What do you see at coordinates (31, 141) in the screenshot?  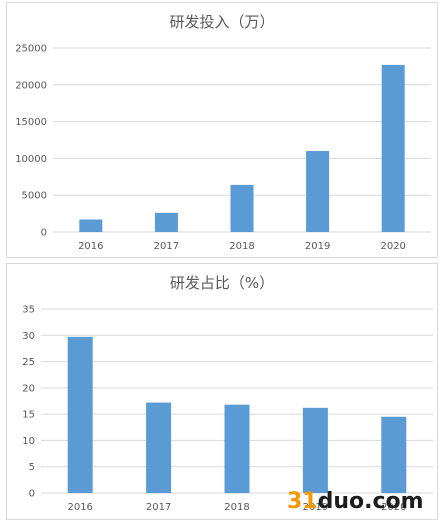 I see `y-axis: 0 5000 10000 15000 20000 25000` at bounding box center [31, 141].